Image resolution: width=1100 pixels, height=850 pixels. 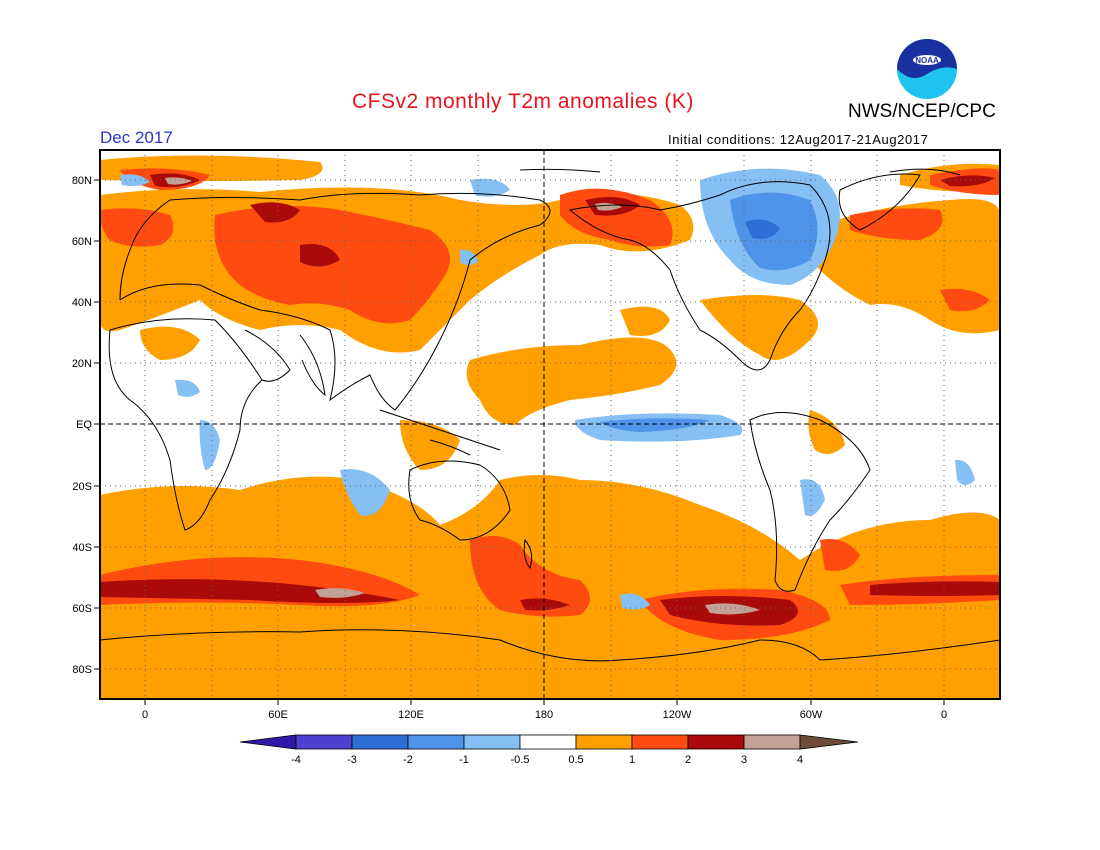 I want to click on colorbar-label: 3, so click(x=744, y=760).